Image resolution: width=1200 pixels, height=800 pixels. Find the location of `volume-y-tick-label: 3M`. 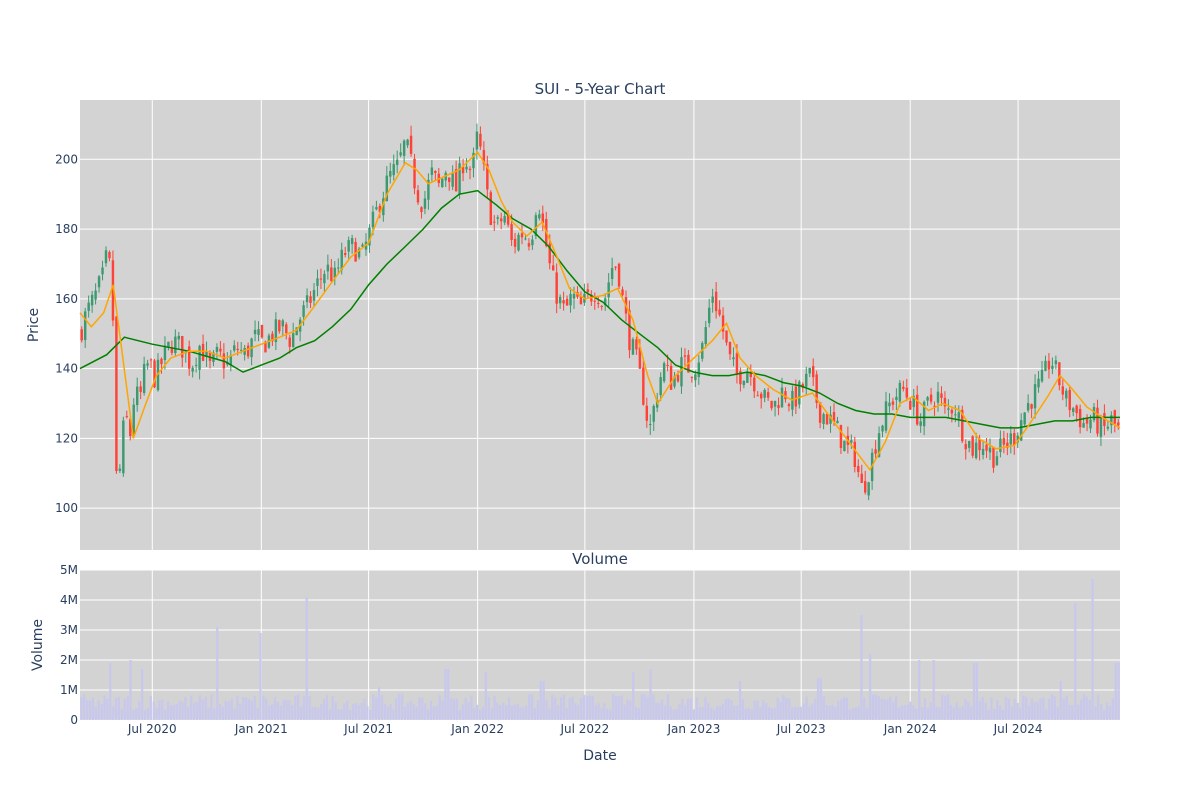

volume-y-tick-label: 3M is located at coordinates (69, 630).